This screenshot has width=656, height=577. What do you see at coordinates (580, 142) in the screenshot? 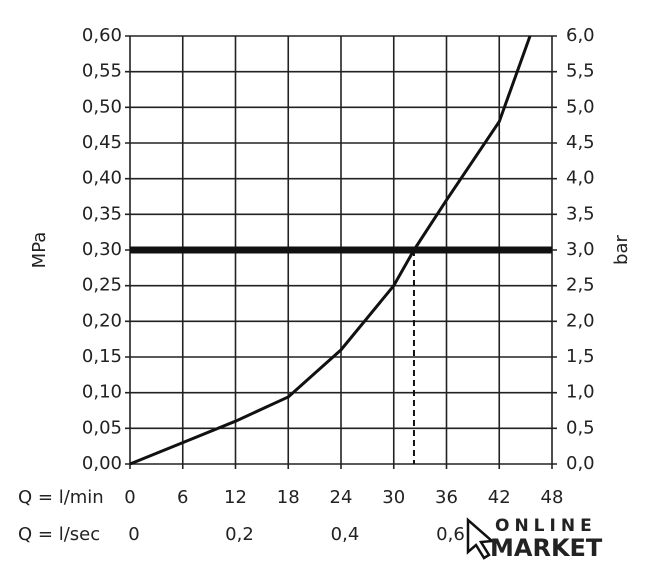
I see `y2-tick-label: 4,5` at bounding box center [580, 142].